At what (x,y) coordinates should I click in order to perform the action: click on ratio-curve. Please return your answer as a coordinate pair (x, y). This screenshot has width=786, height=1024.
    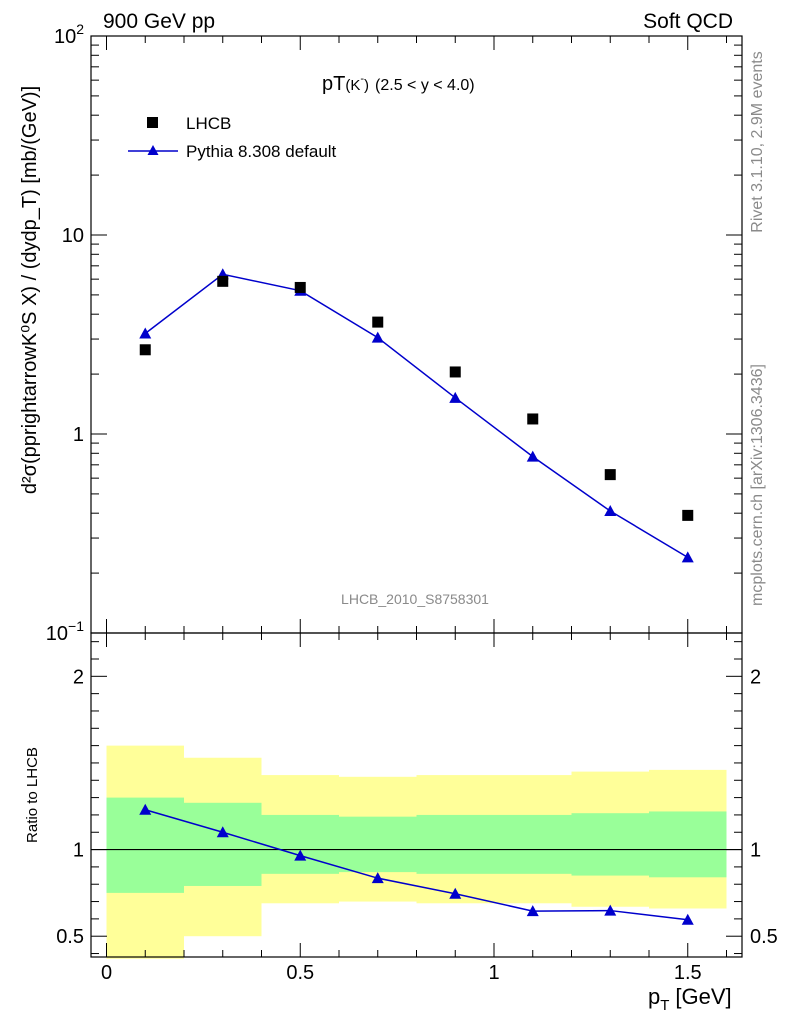
    Looking at the image, I should click on (416, 865).